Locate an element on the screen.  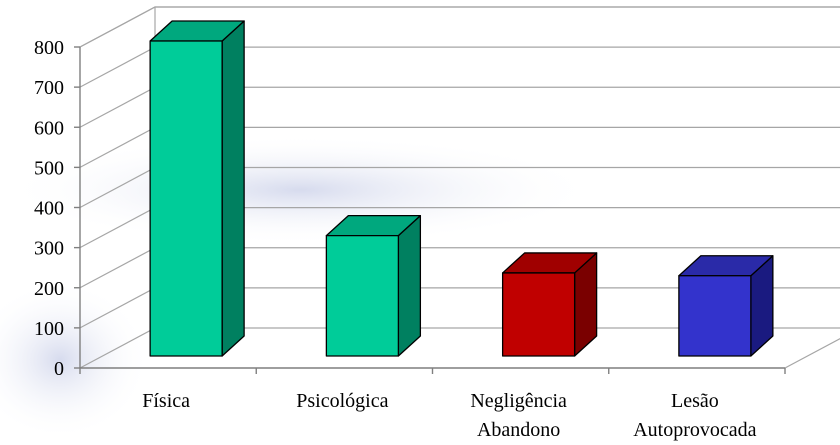
x-category-label: Lesão Autoprovocada is located at coordinates (694, 415).